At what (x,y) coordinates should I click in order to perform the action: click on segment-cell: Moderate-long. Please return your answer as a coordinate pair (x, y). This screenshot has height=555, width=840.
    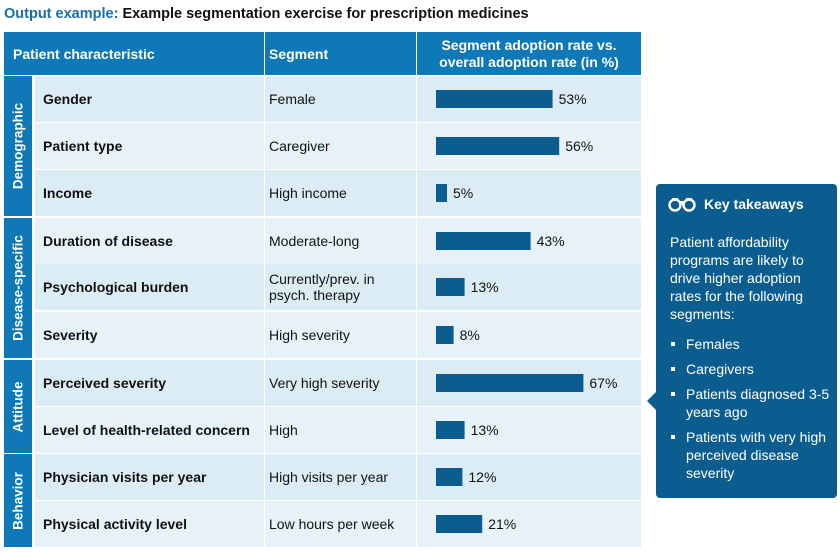
    Looking at the image, I should click on (314, 241).